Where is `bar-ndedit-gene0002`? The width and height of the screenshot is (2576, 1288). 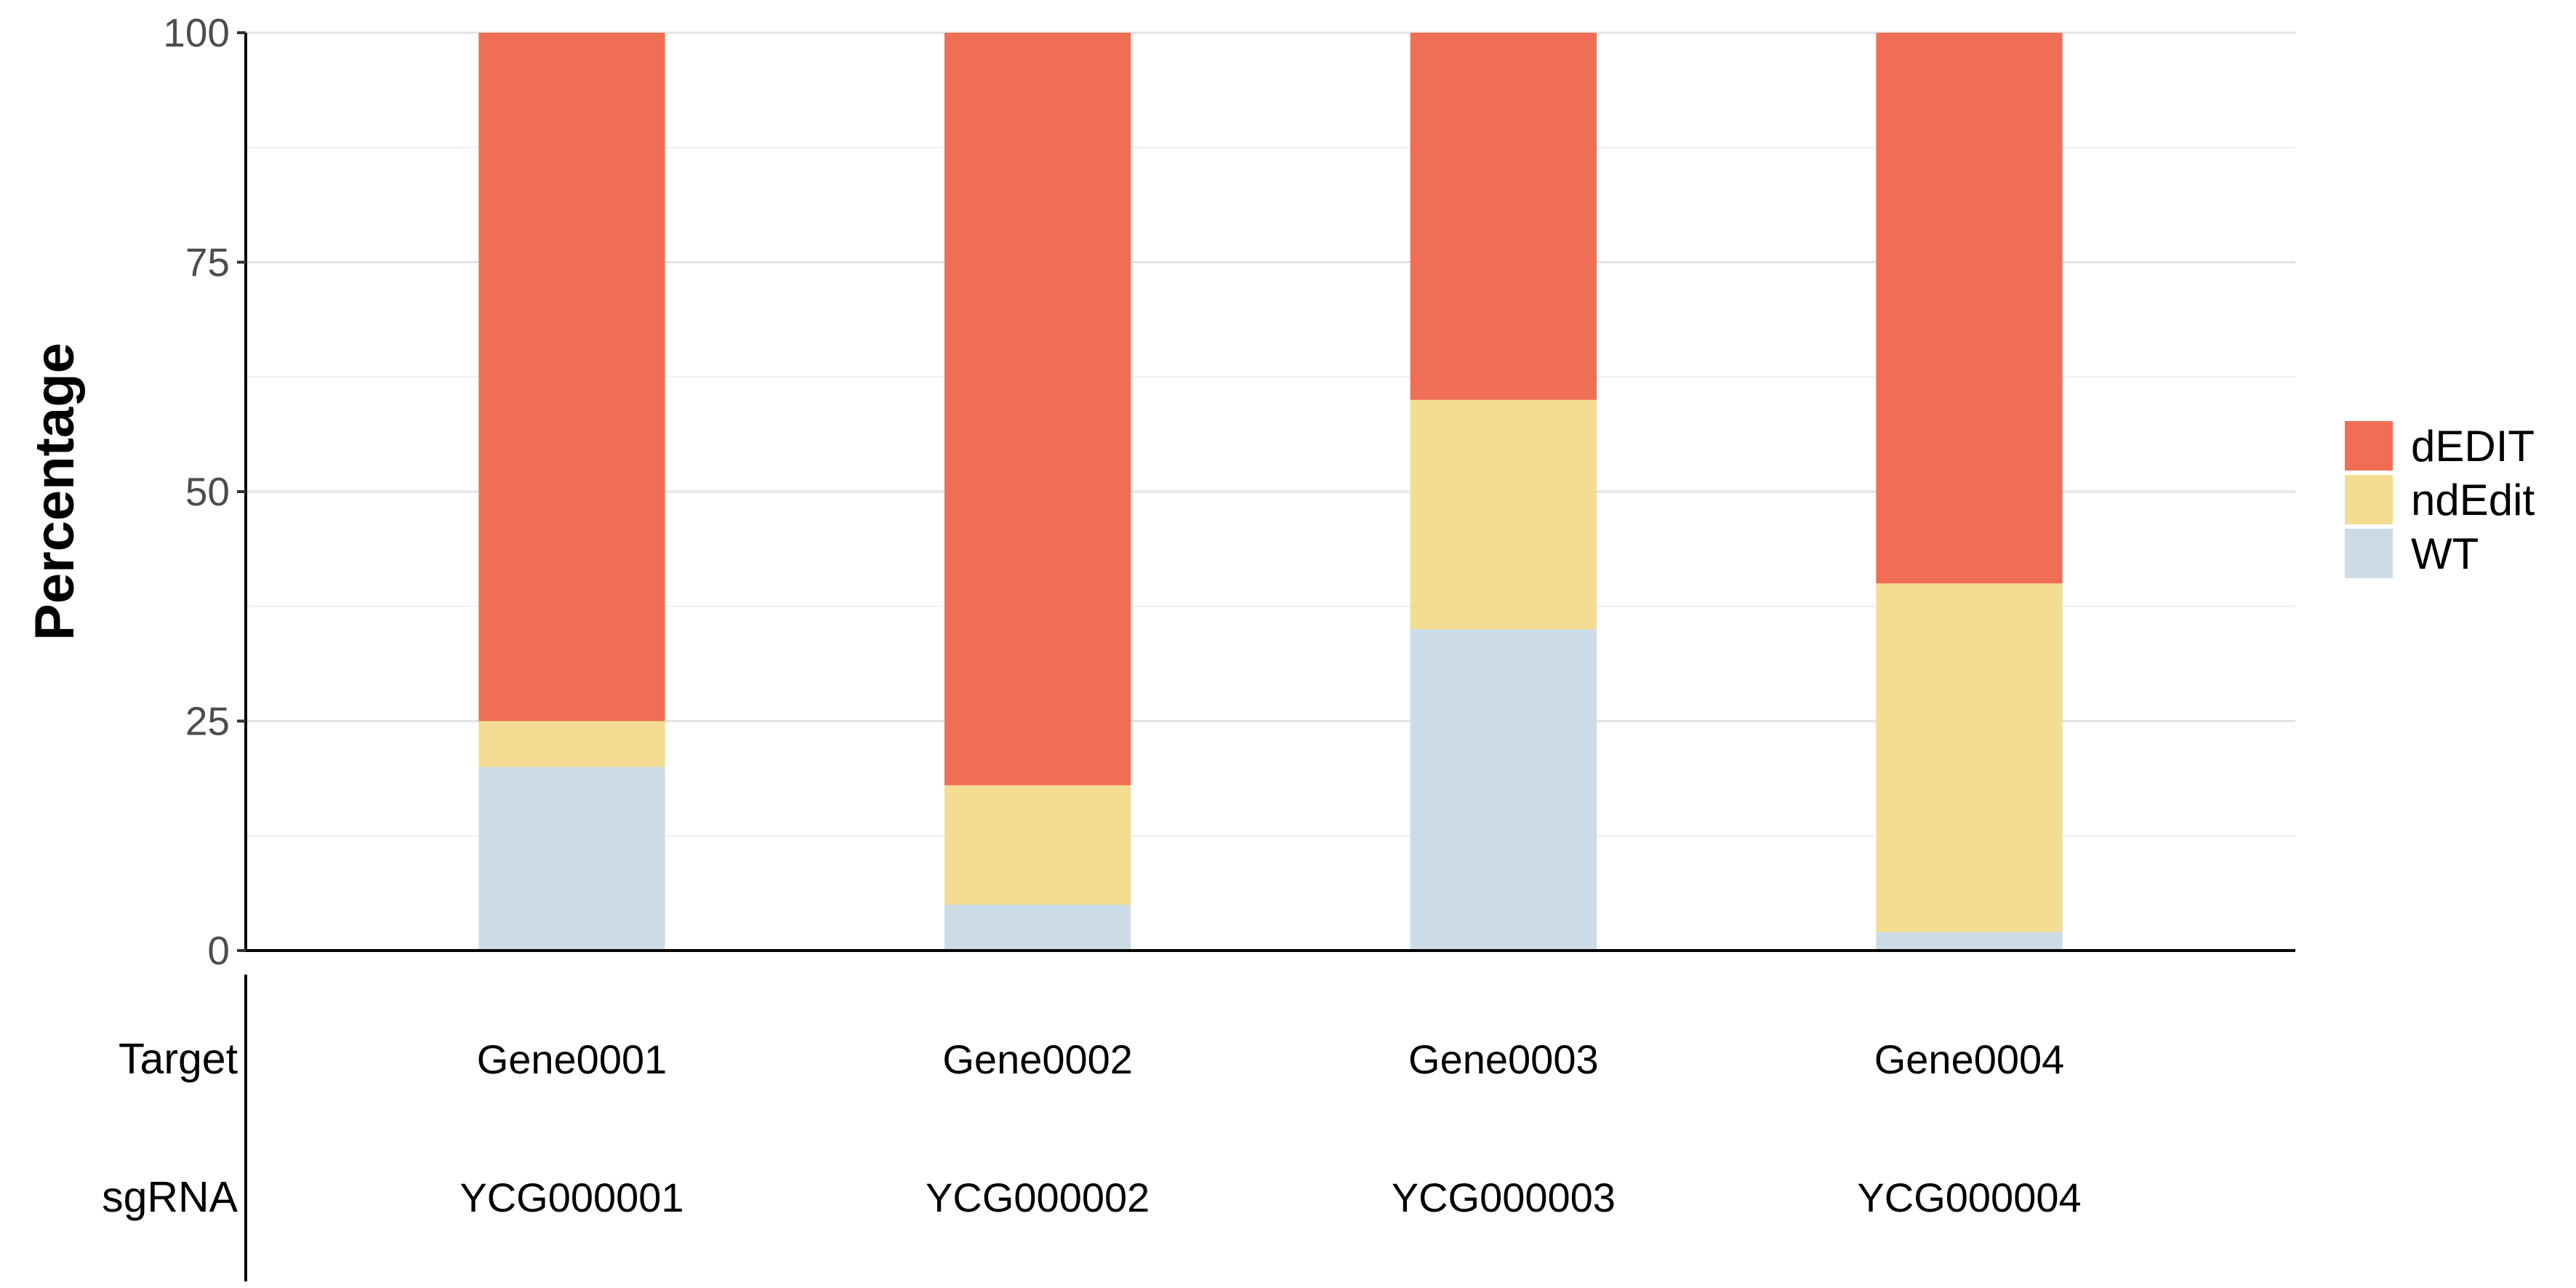 bar-ndedit-gene0002 is located at coordinates (1037, 845).